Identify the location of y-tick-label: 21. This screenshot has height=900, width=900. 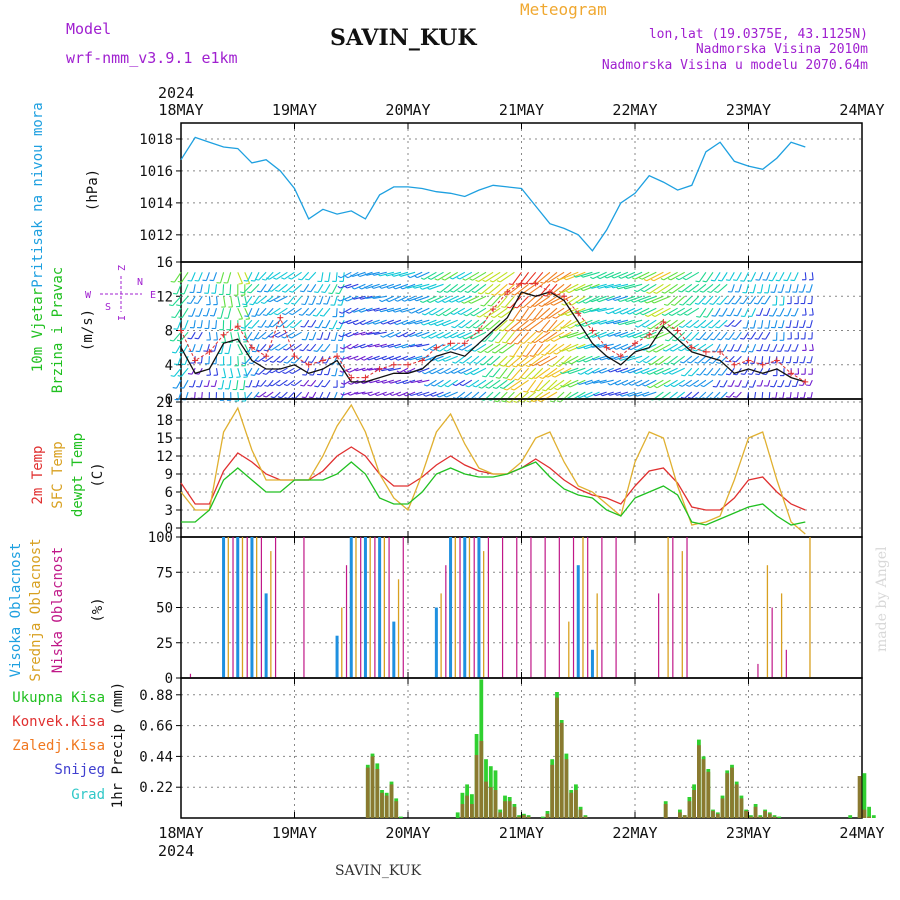
(164, 403).